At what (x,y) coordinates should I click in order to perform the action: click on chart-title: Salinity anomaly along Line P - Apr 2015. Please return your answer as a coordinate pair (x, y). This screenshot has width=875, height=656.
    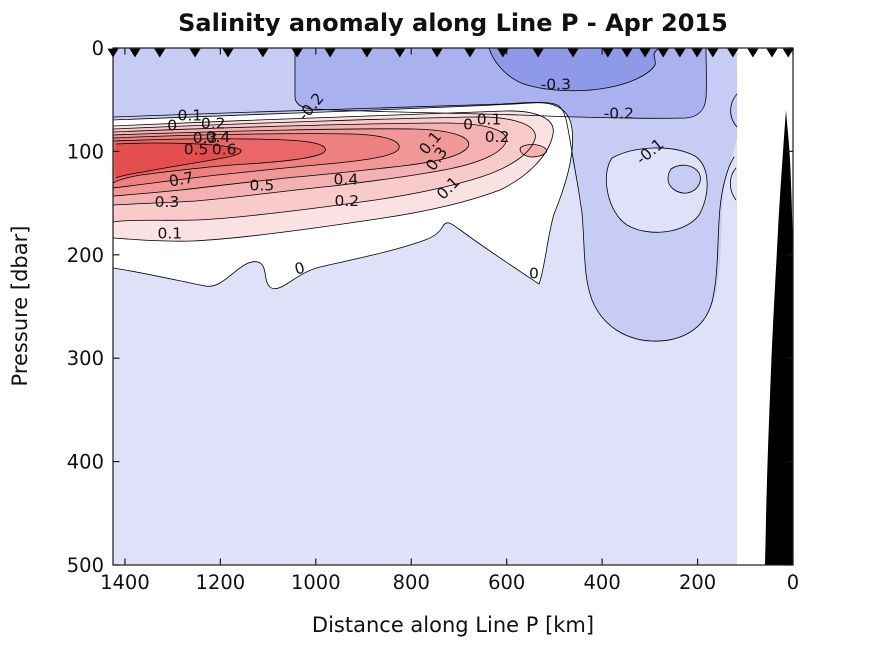
    Looking at the image, I should click on (453, 23).